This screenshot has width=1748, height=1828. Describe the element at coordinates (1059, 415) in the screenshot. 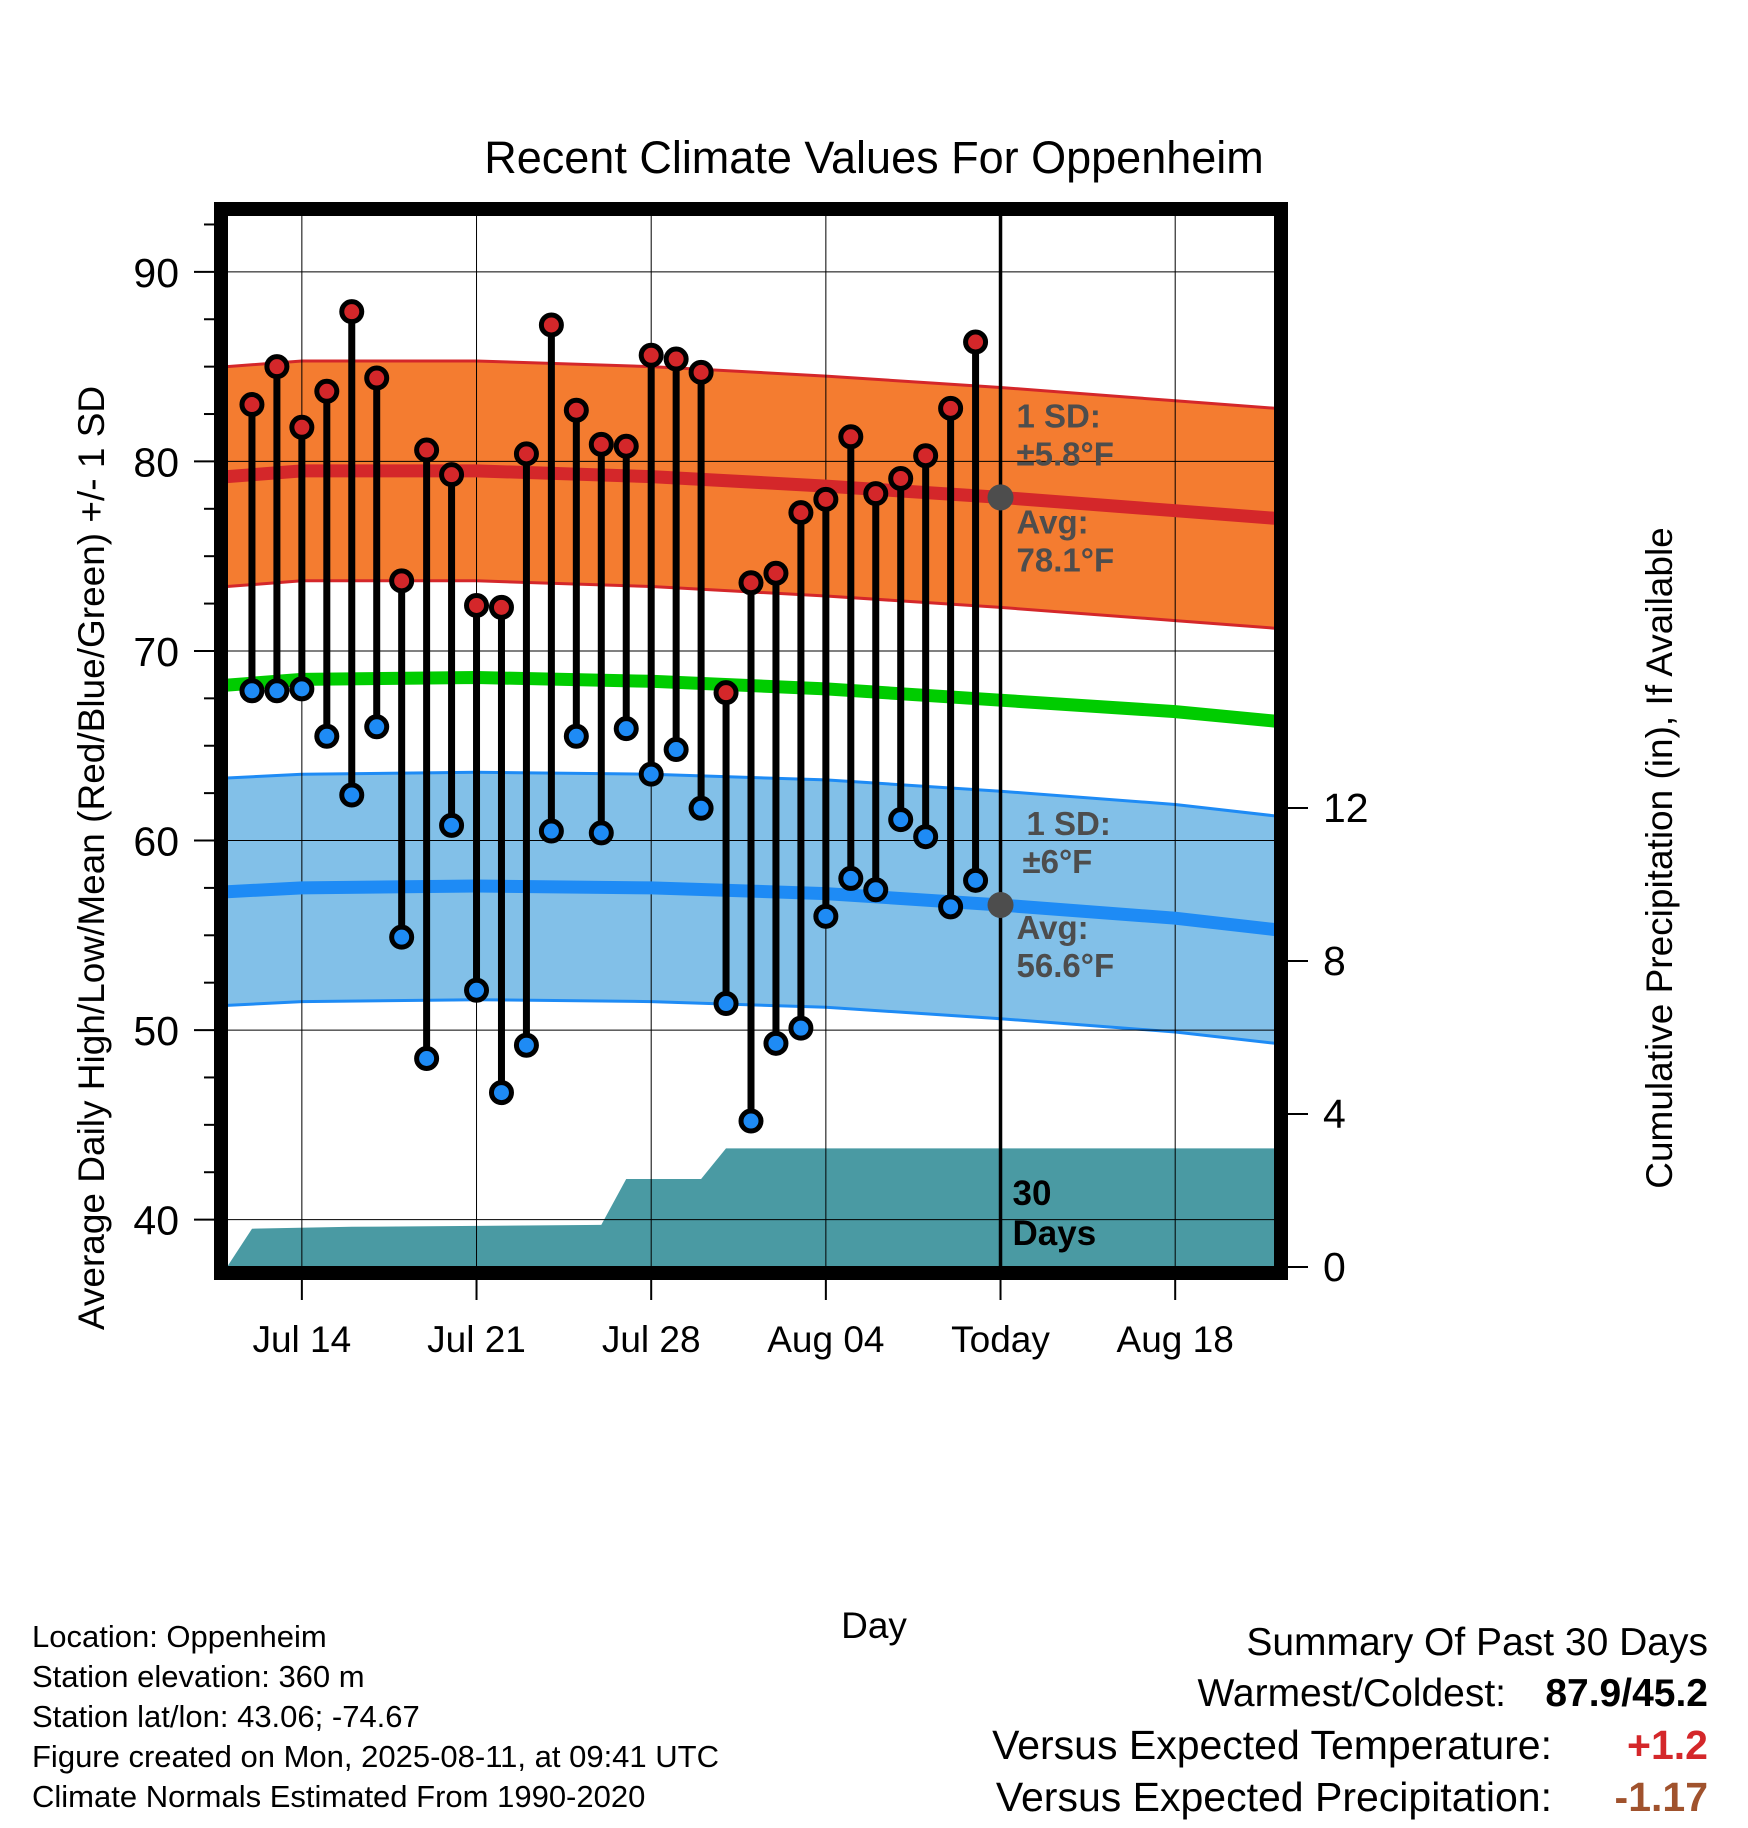

I see `high-sd-label-title: 1 SD:` at that location.